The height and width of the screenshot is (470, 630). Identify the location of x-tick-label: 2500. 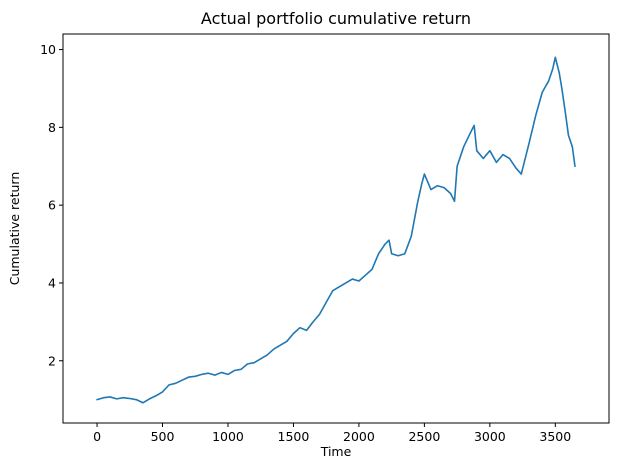
(424, 436).